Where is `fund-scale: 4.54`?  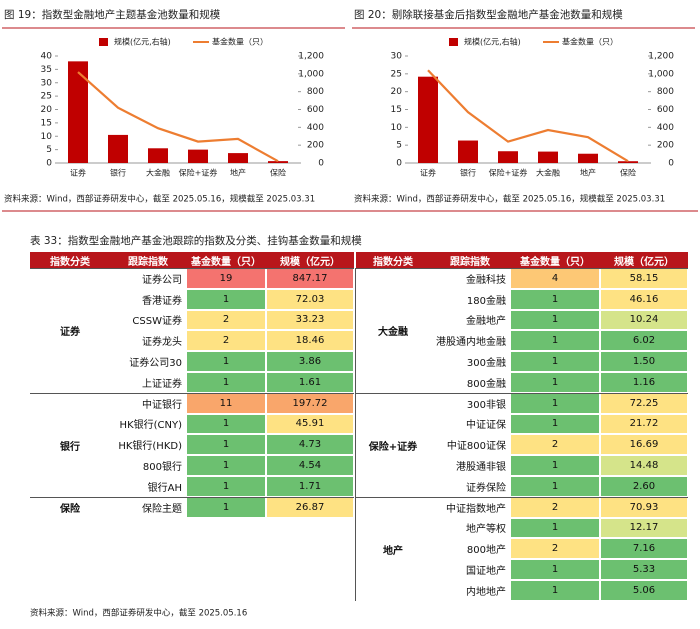
fund-scale: 4.54 is located at coordinates (310, 465).